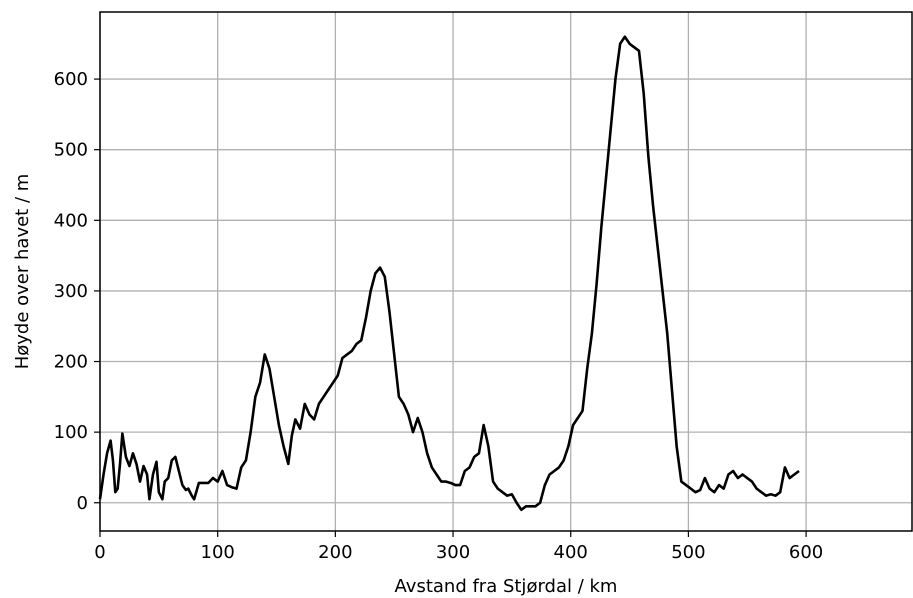 This screenshot has width=913, height=598. What do you see at coordinates (218, 552) in the screenshot?
I see `x-tick-label: 100` at bounding box center [218, 552].